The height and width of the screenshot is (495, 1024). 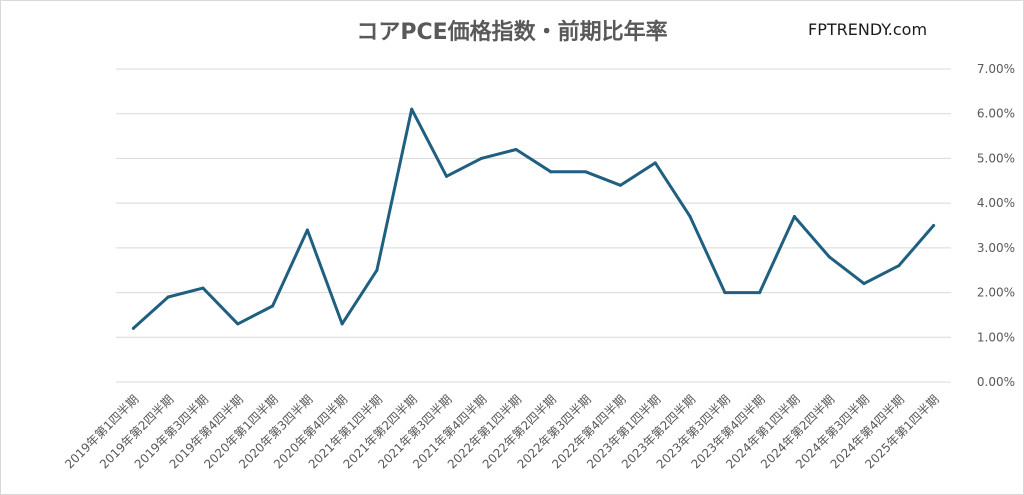 What do you see at coordinates (996, 382) in the screenshot?
I see `y-tick-label: 0.00%` at bounding box center [996, 382].